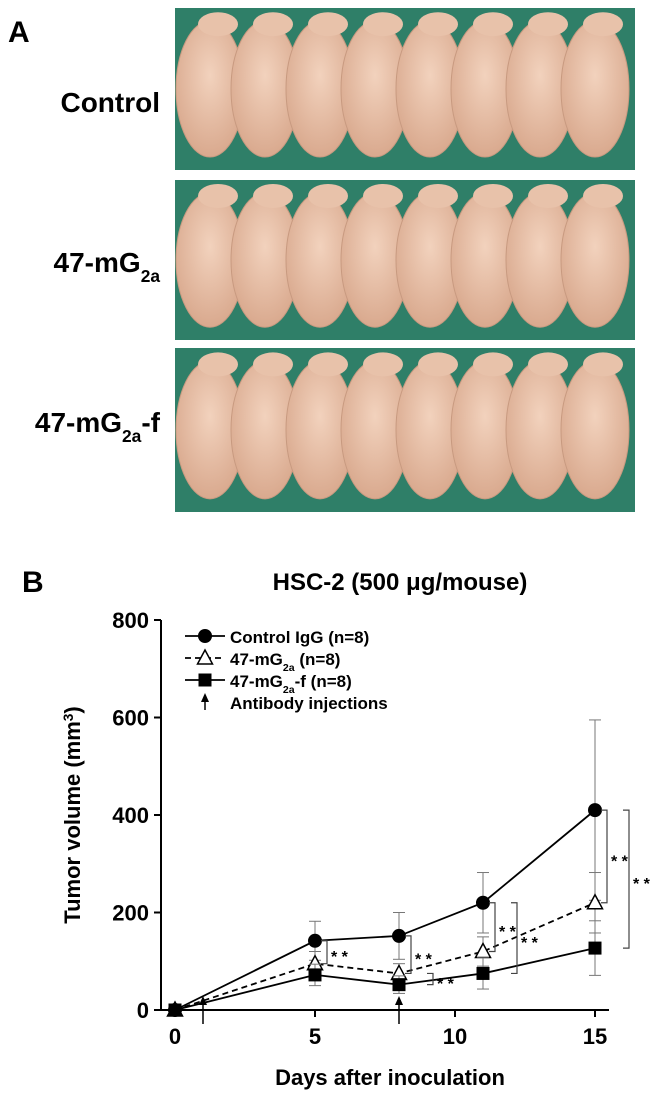  What do you see at coordinates (390, 1077) in the screenshot?
I see `x-axis-label: Days after inoculation` at bounding box center [390, 1077].